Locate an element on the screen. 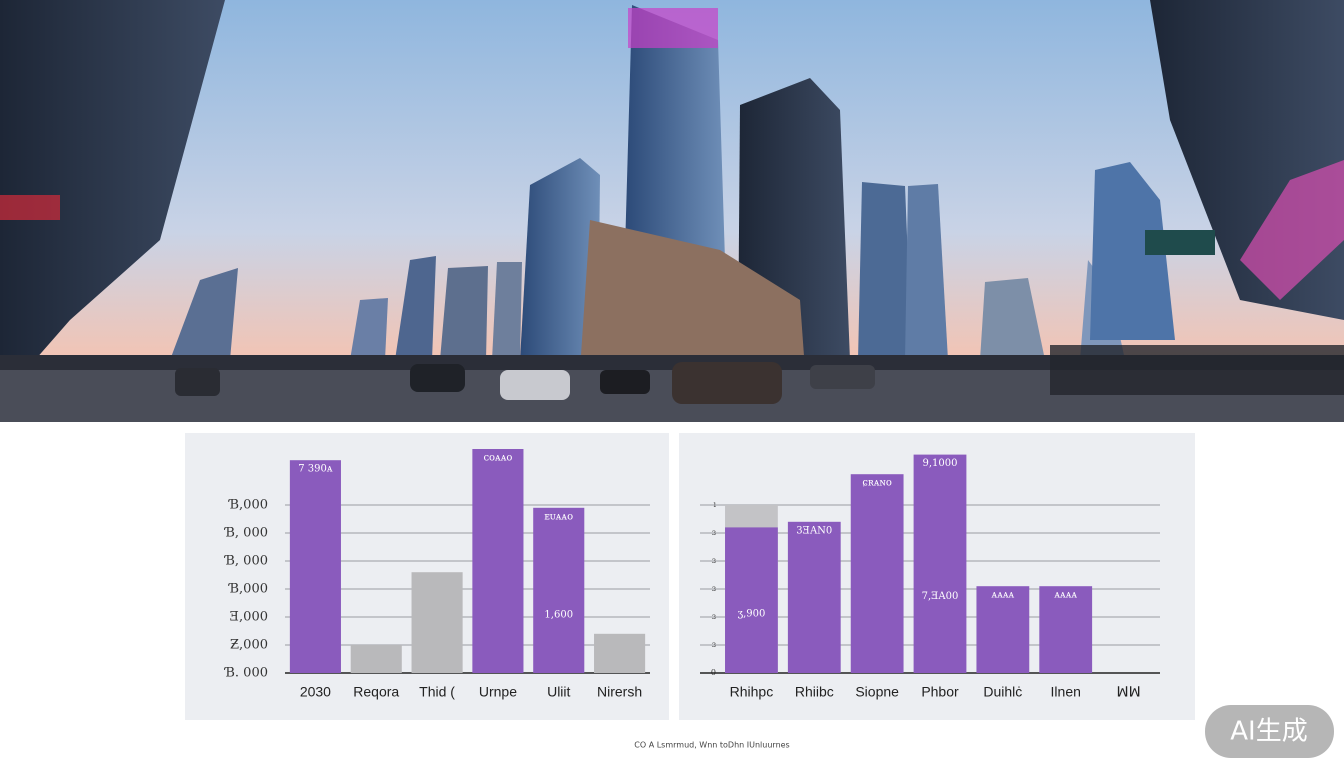 Image resolution: width=1344 pixels, height=768 pixels. ai-badge-text: AI生成 is located at coordinates (1268, 732).